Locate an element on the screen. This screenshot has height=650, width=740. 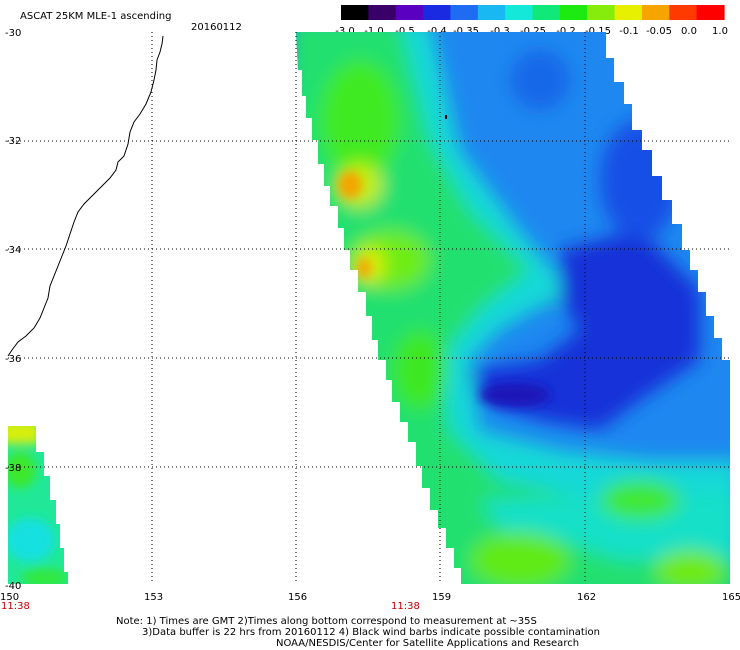
colorbar-label: 0.0 is located at coordinates (689, 31).